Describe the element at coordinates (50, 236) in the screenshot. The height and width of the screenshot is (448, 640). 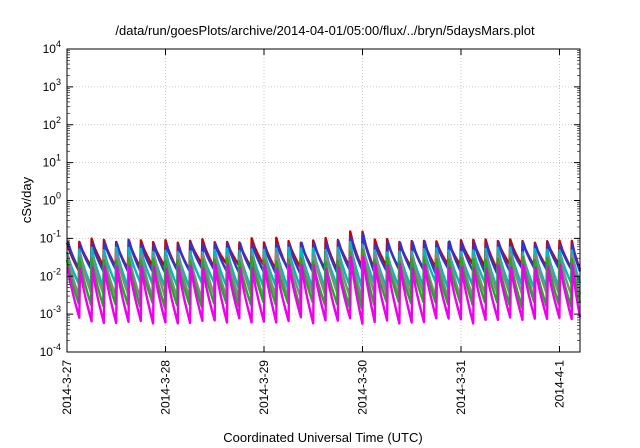
I see `y-tick-label: 10⁻¹` at that location.